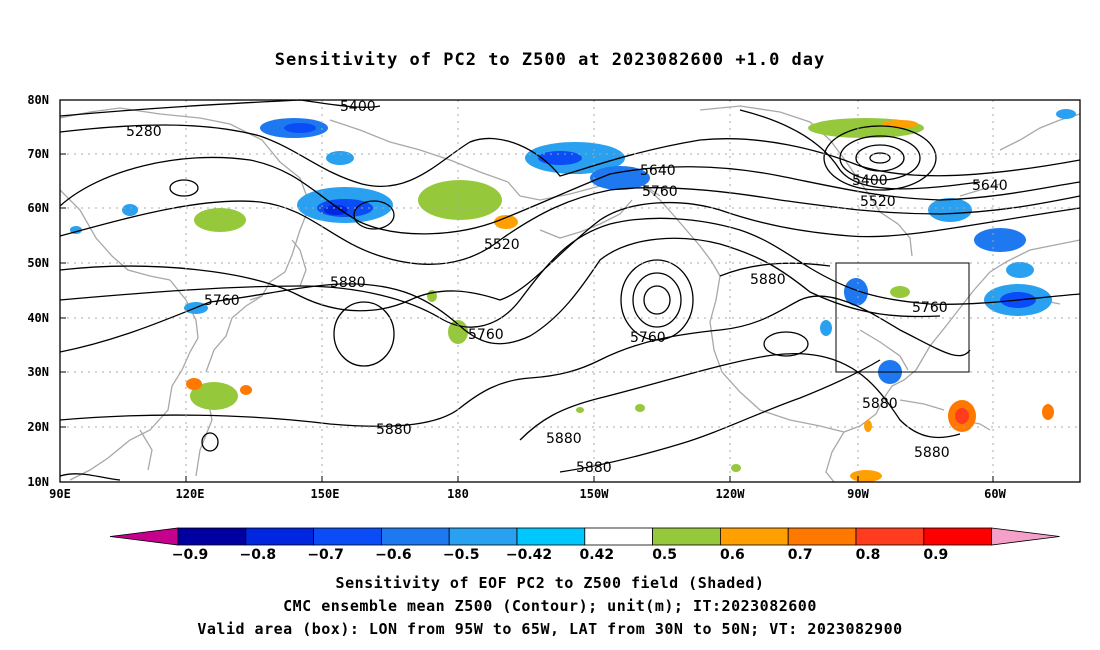 Image resolution: width=1100 pixels, height=650 pixels. I want to click on x-axis-labels: 90E 120E 150E 180 150W 120W 90W 60W, so click(527, 494).